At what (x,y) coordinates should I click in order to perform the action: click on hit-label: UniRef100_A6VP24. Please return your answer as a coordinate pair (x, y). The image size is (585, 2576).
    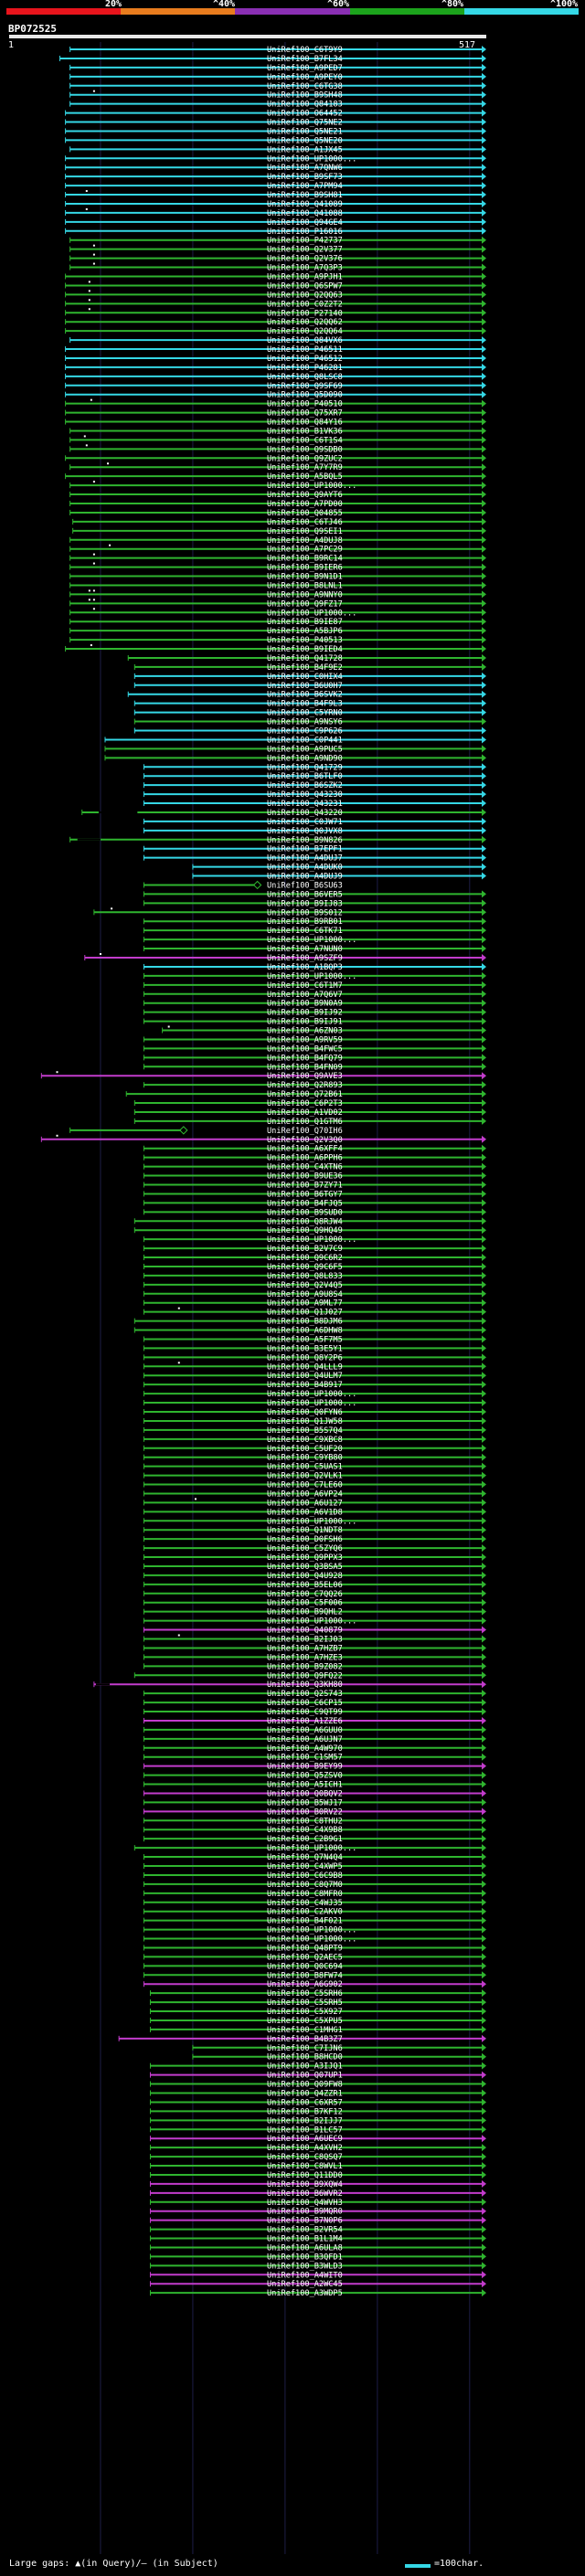
    Looking at the image, I should click on (305, 1494).